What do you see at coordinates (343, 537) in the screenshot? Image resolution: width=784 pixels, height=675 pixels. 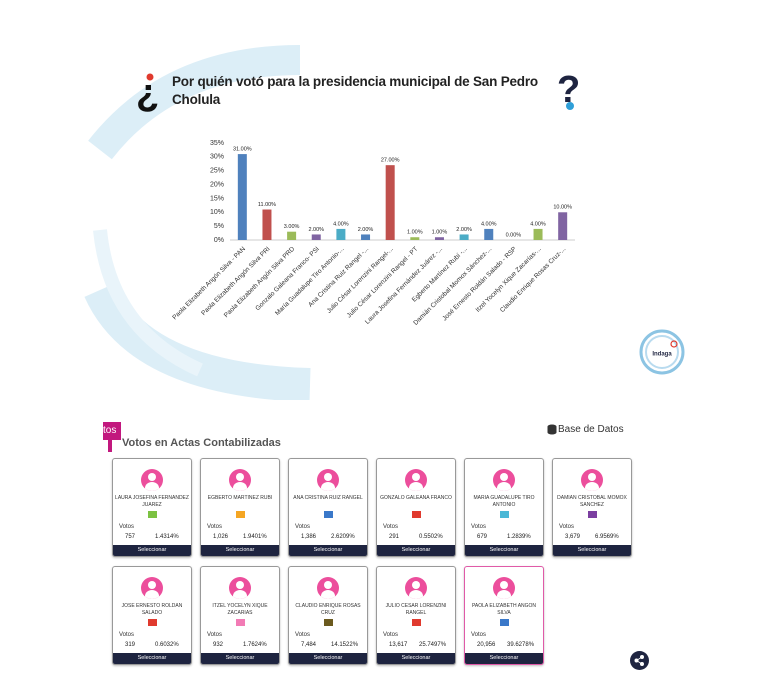 I see `votes-percent: 2.6209%` at bounding box center [343, 537].